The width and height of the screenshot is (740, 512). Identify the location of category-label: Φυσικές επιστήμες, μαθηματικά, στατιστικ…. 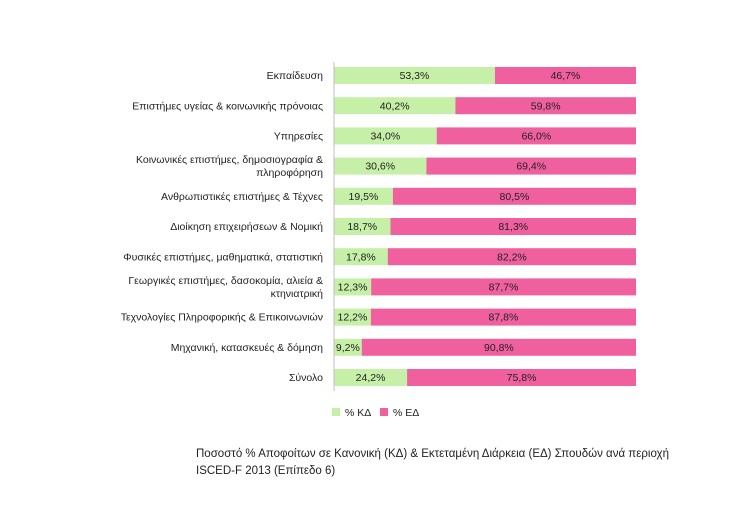
(223, 257).